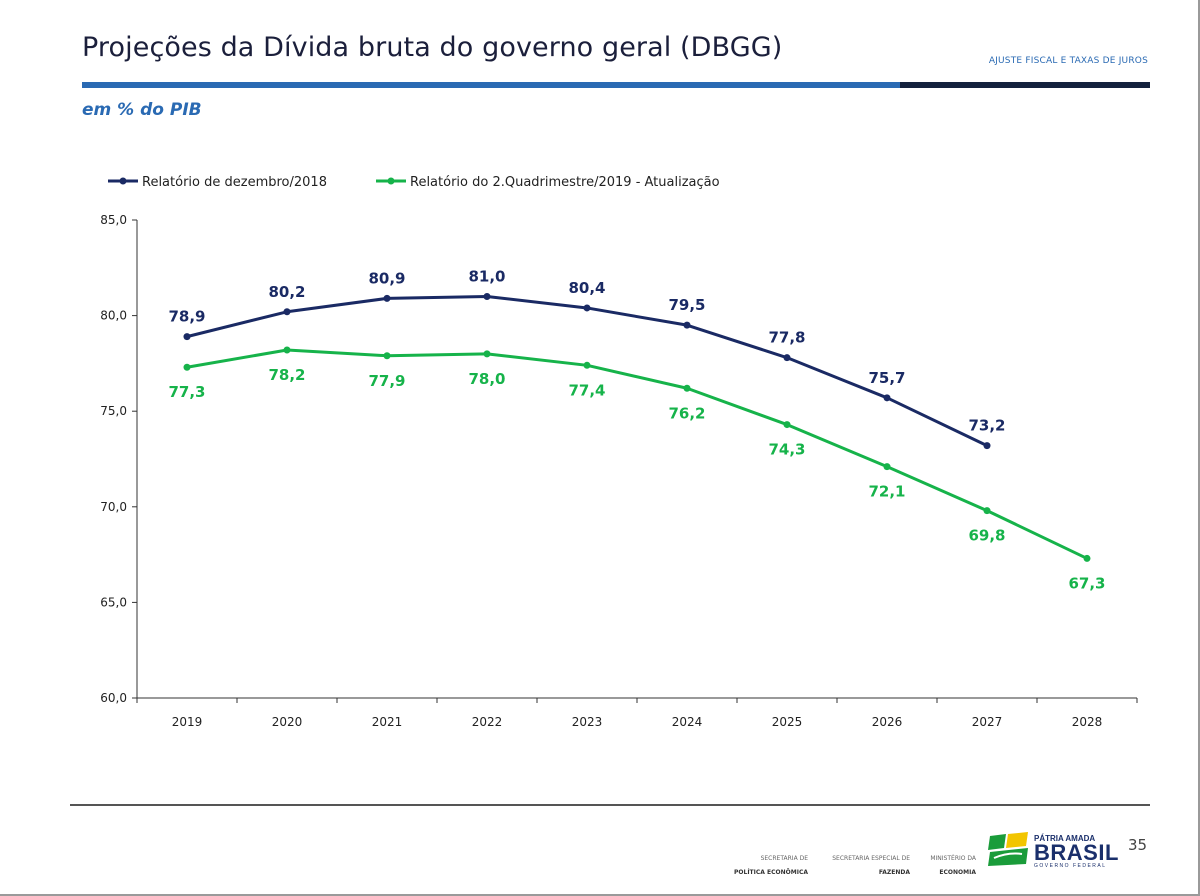  I want to click on data-label: 78,0, so click(486, 379).